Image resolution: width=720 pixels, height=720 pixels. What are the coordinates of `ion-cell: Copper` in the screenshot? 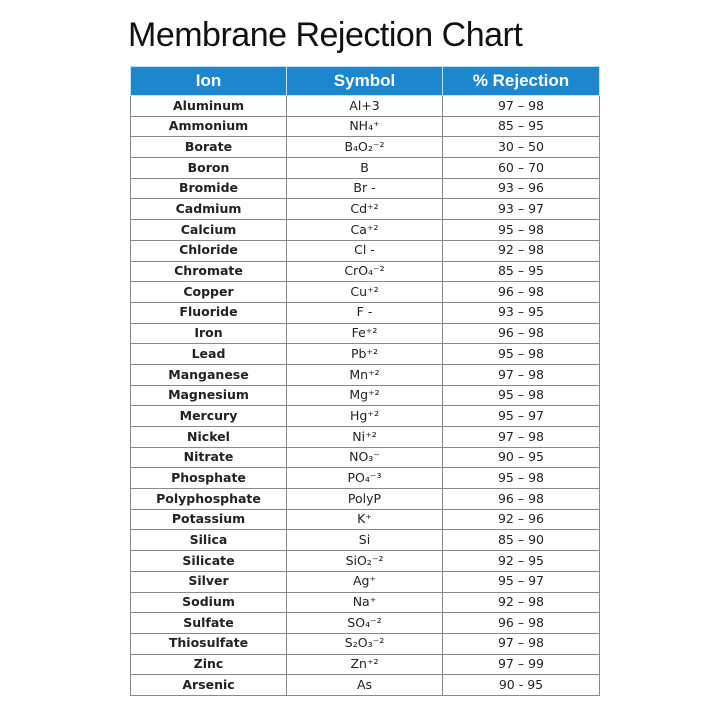 It's located at (208, 292).